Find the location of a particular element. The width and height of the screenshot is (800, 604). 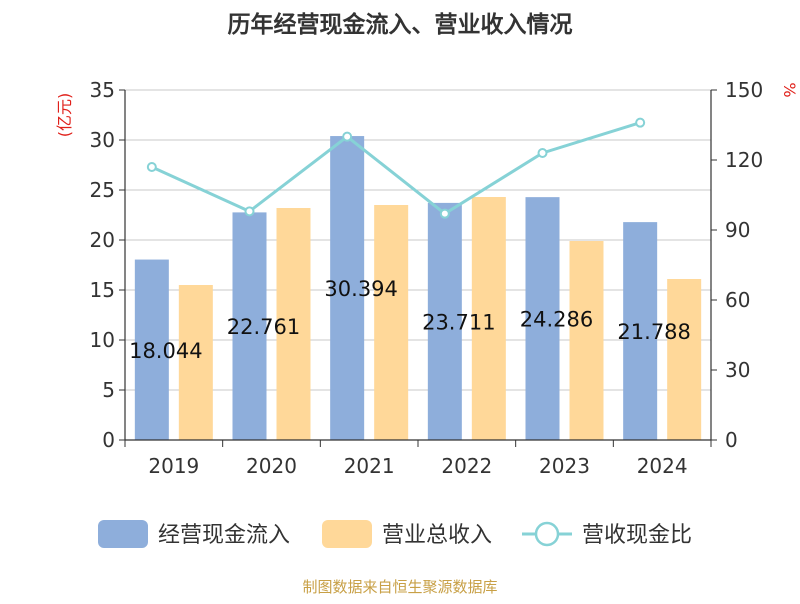

x-tick-label: 2019 is located at coordinates (173, 466).